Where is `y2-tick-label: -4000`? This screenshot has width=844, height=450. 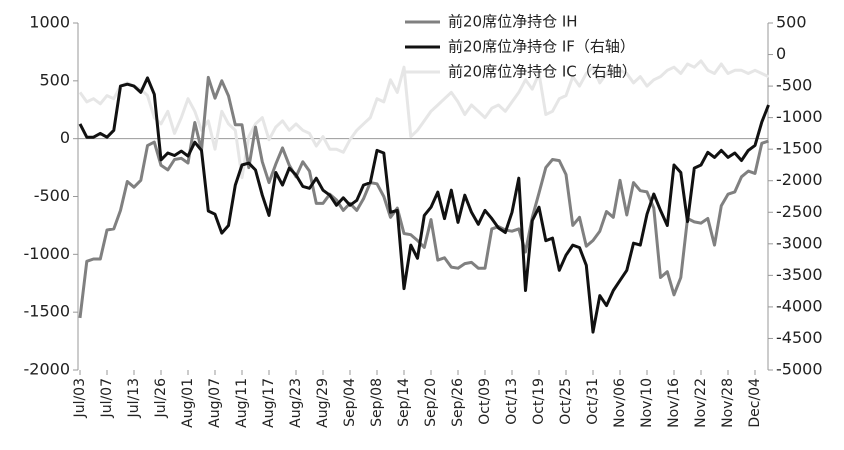
y2-tick-label: -4000 is located at coordinates (799, 305).